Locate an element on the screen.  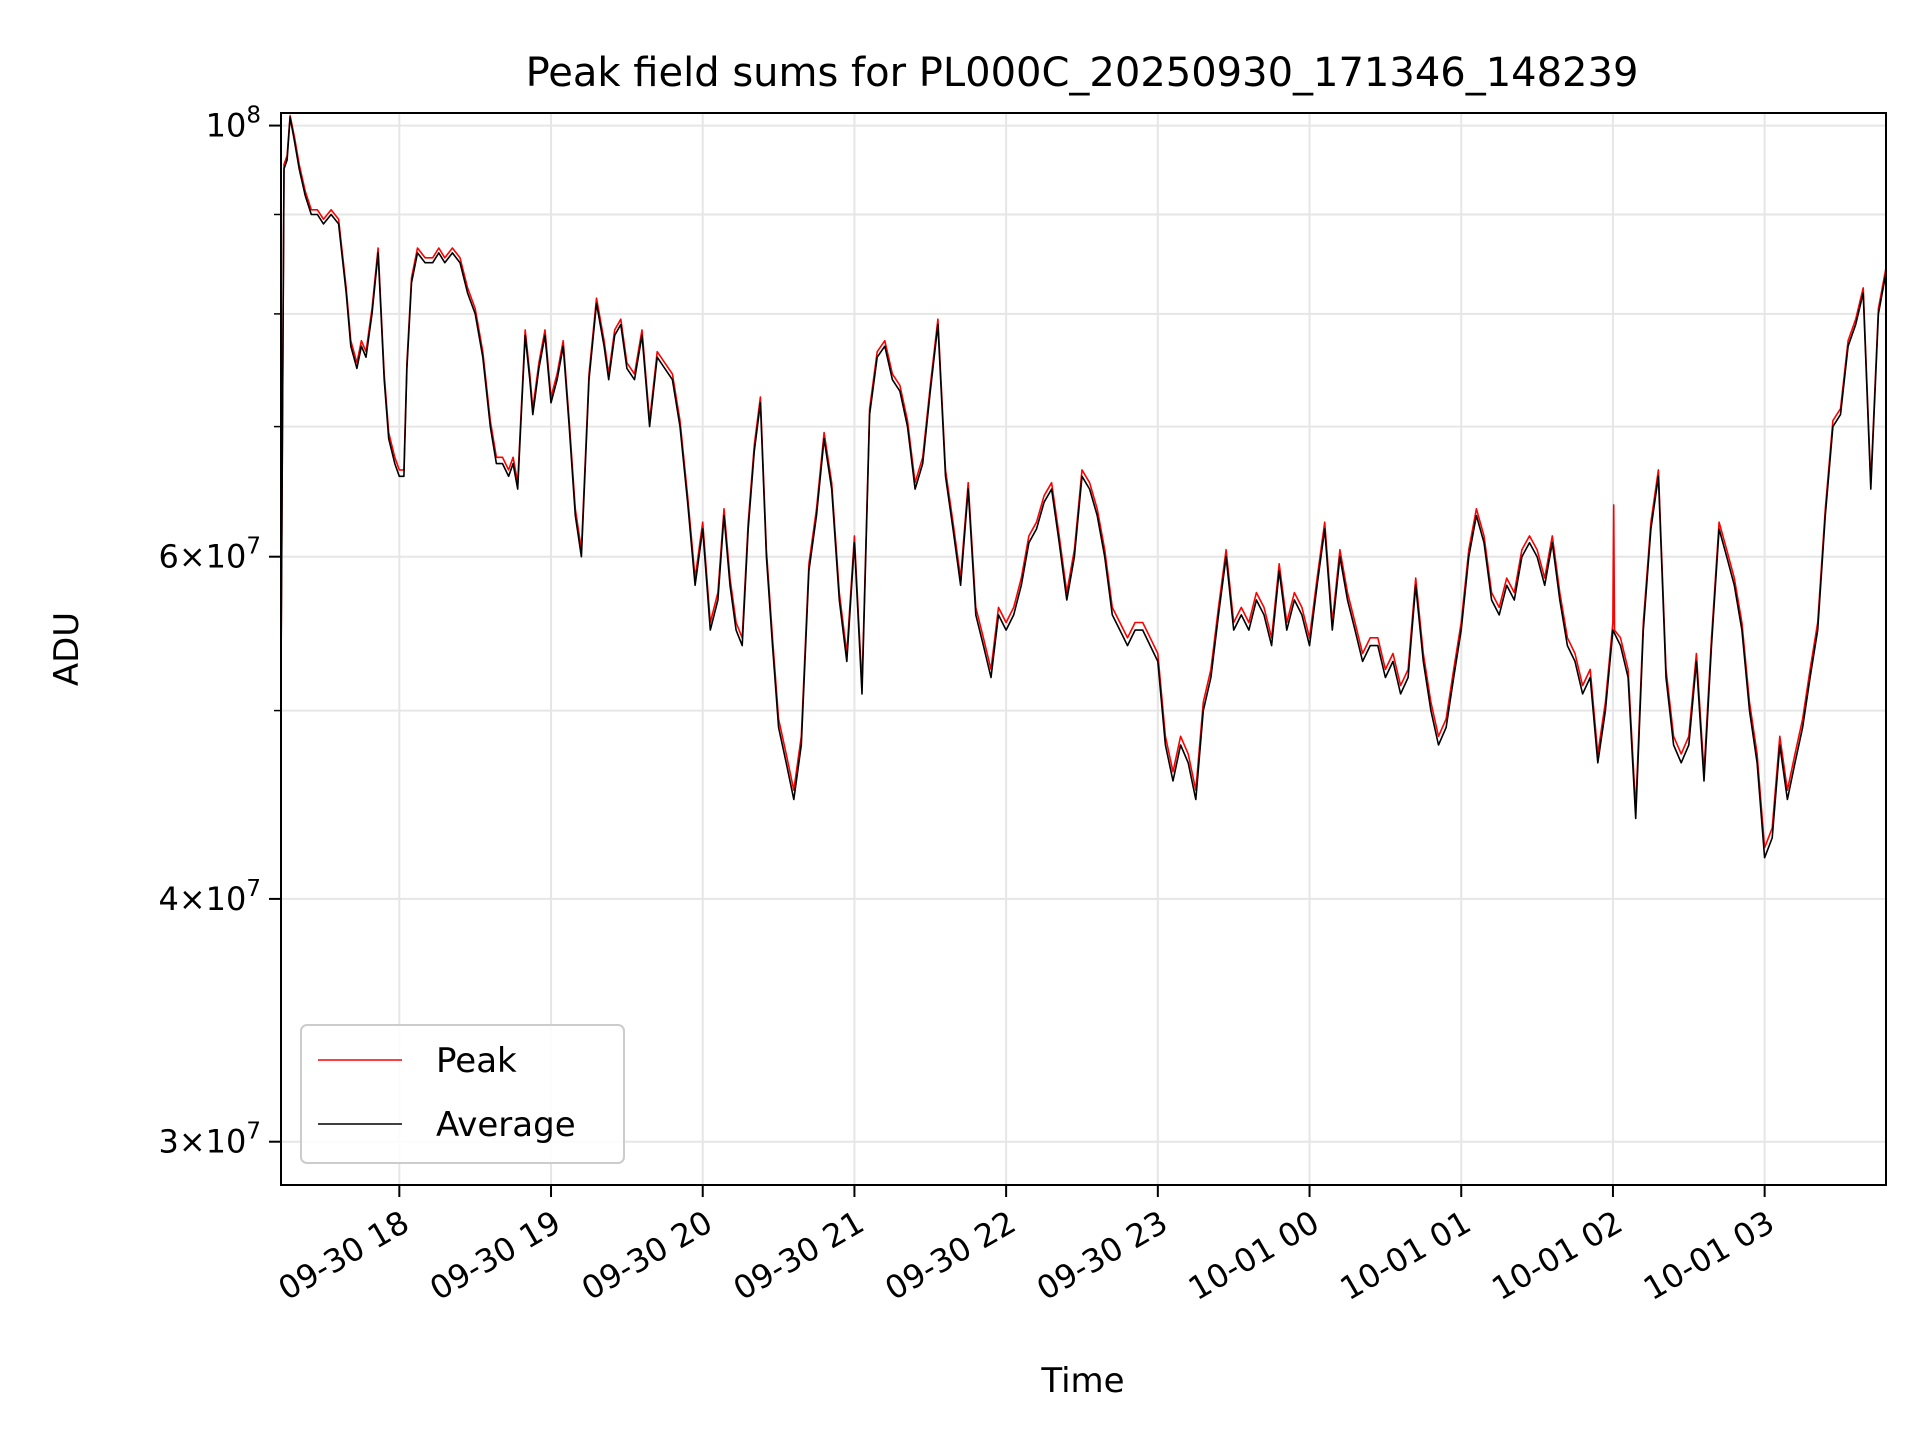
x-axis-label: Time is located at coordinates (1082, 1381).